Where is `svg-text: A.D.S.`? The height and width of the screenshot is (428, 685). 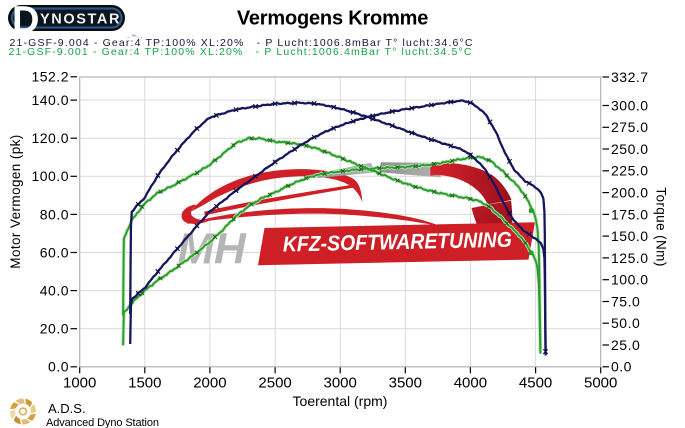
svg-text: A.D.S. is located at coordinates (67, 408).